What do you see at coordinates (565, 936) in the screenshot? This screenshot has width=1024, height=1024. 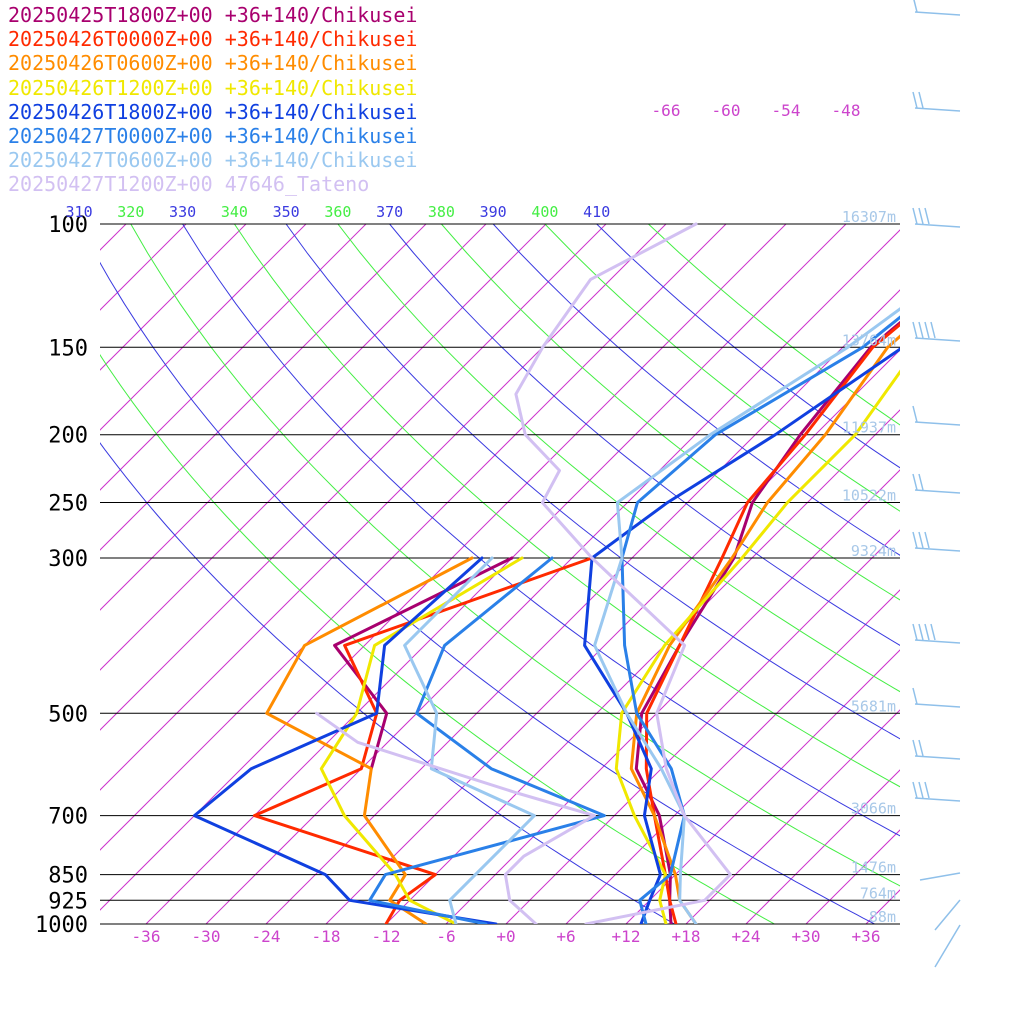 I see `temperature-tick-label: +6` at bounding box center [565, 936].